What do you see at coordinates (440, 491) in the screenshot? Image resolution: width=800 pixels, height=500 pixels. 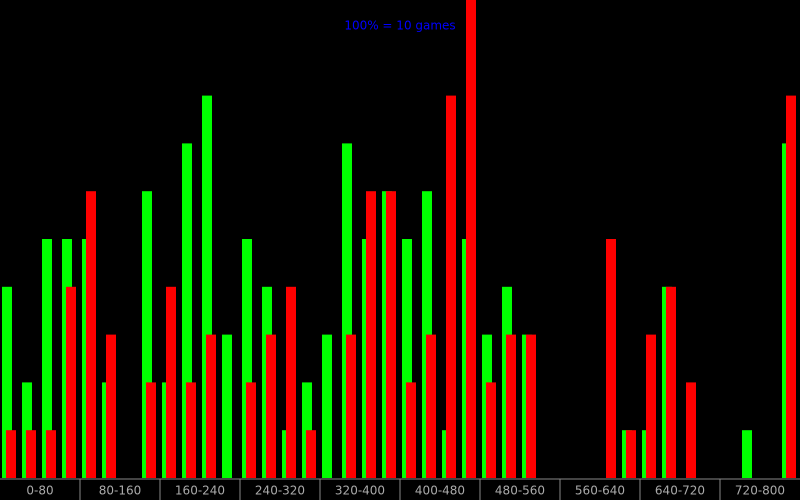 I see `x-tick-label: 400-480` at bounding box center [440, 491].